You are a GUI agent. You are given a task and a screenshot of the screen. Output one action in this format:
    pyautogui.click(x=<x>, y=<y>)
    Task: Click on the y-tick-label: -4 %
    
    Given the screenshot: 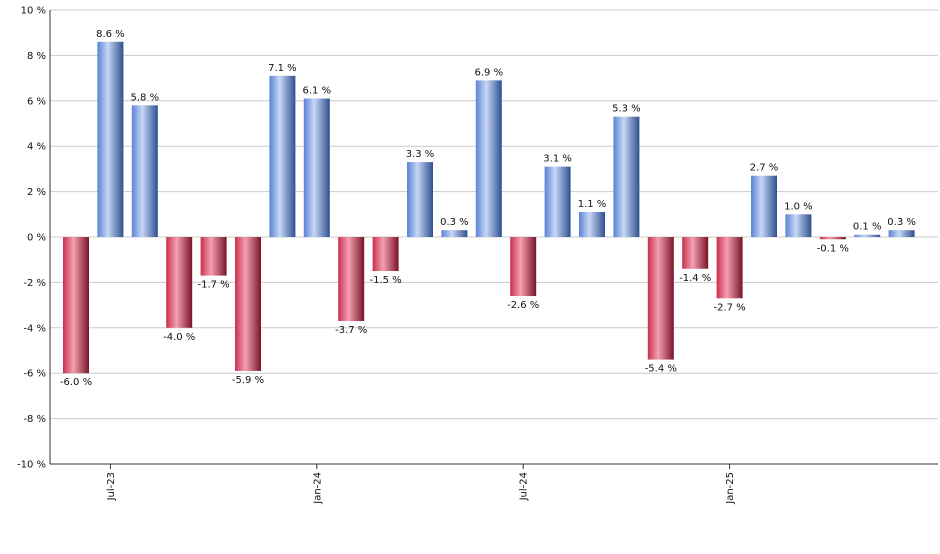 What is the action you would take?
    pyautogui.click(x=34, y=328)
    